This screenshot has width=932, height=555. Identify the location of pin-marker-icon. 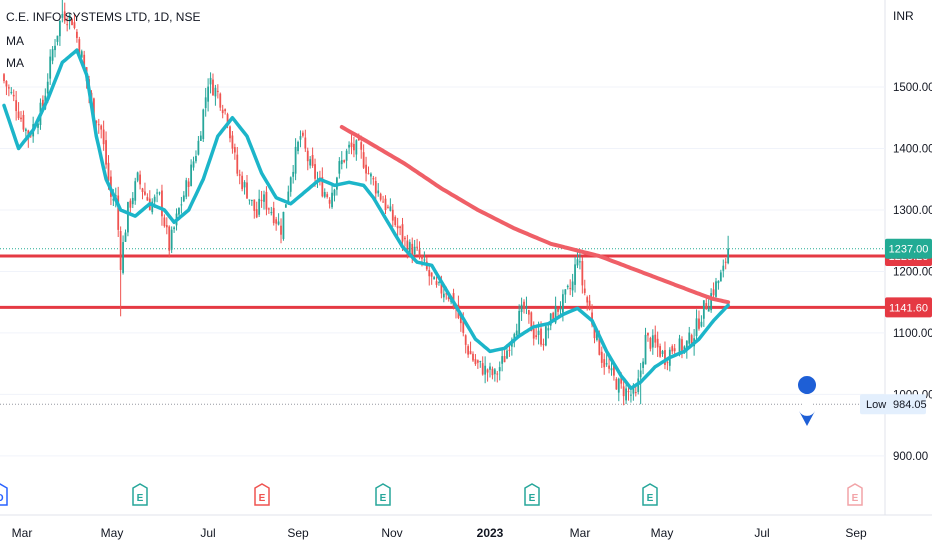
(807, 401).